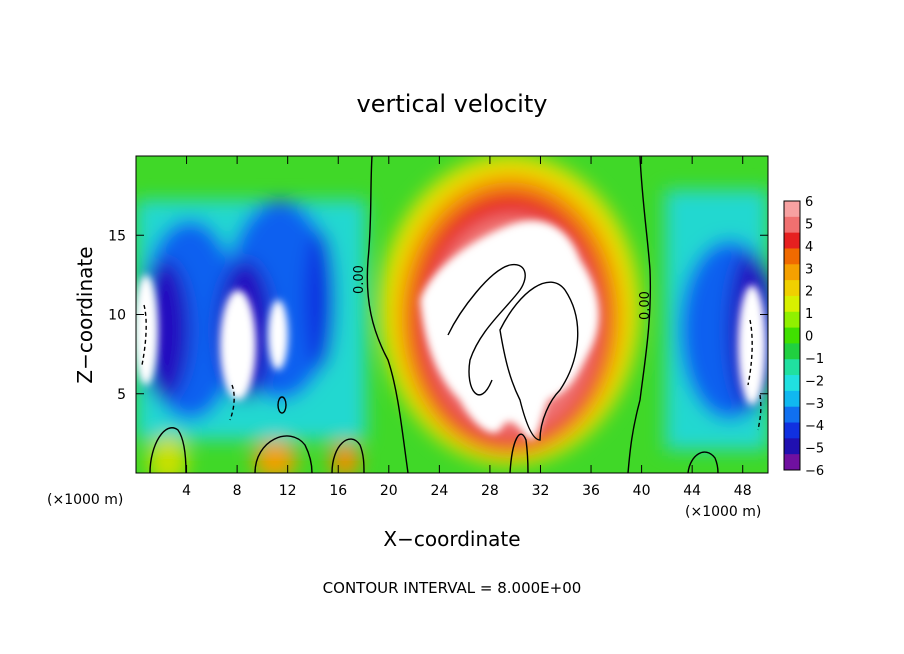  What do you see at coordinates (389, 491) in the screenshot?
I see `x-tick-label: 20` at bounding box center [389, 491].